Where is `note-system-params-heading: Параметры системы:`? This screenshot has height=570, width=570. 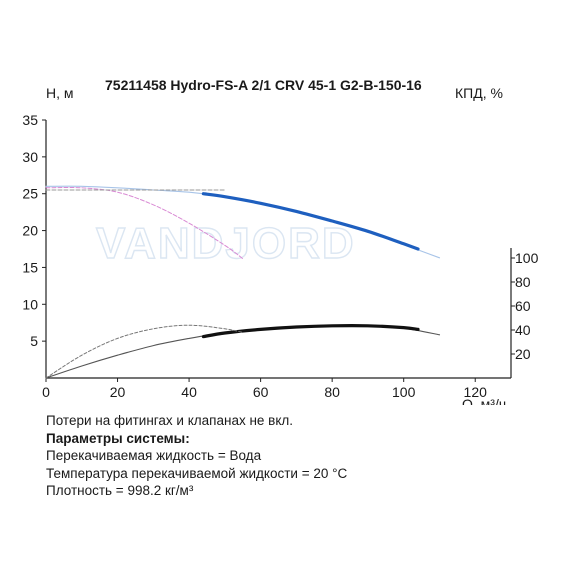 note-system-params-heading: Параметры системы: is located at coordinates (118, 438).